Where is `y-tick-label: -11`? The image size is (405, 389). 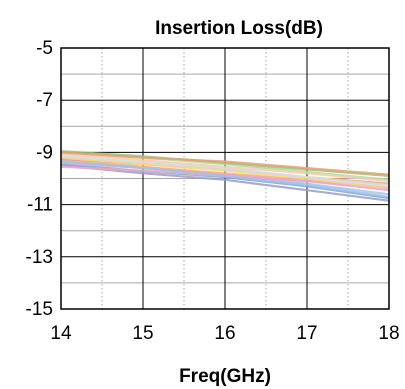
y-tick-label: -11 is located at coordinates (40, 205).